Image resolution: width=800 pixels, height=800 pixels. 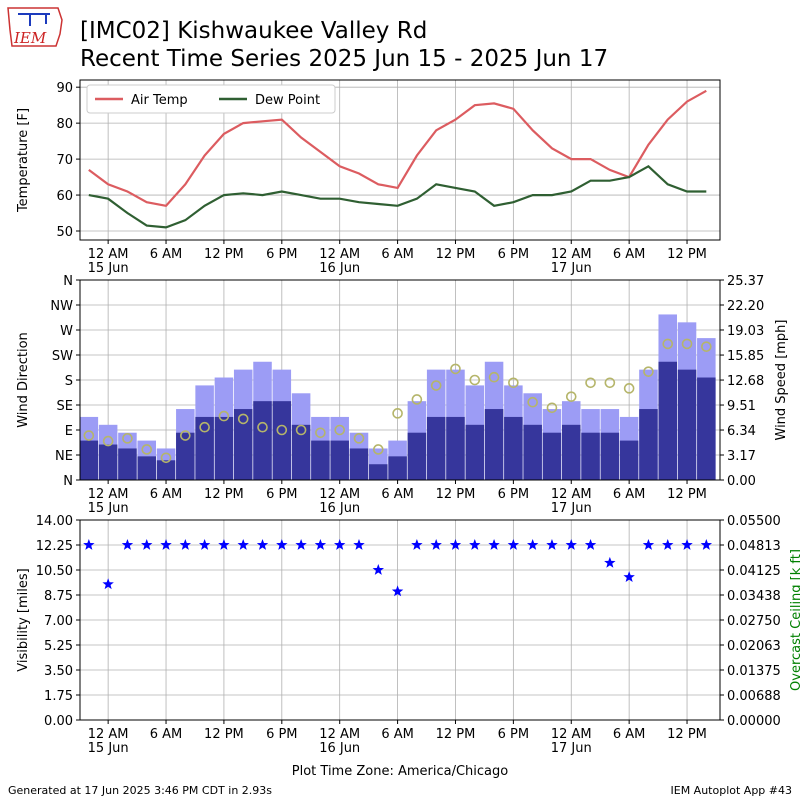 What do you see at coordinates (64, 124) in the screenshot?
I see `y-tick-label: 80` at bounding box center [64, 124].